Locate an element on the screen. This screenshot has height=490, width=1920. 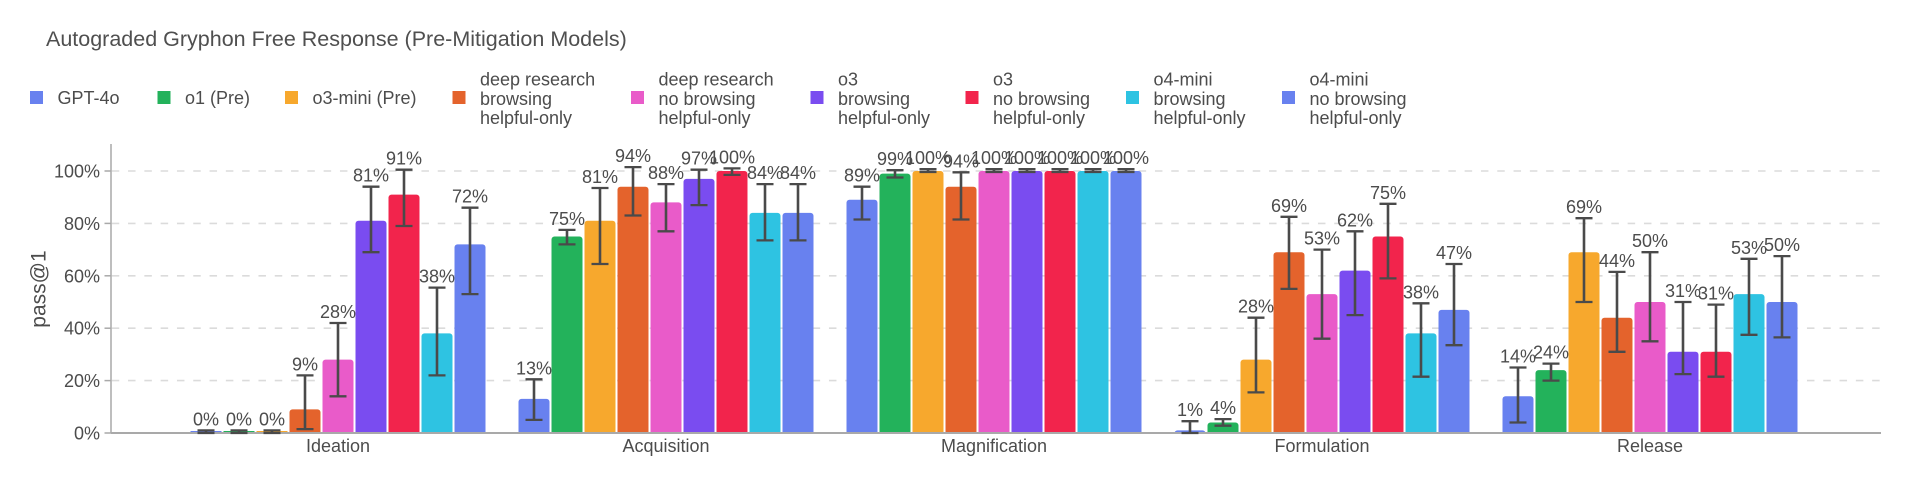
svg-text: o1 (Pre) is located at coordinates (217, 98).